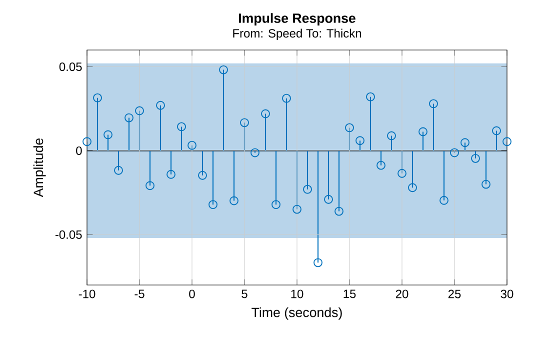 The width and height of the screenshot is (560, 337). What do you see at coordinates (70, 67) in the screenshot?
I see `y-tick-label: 0.05` at bounding box center [70, 67].